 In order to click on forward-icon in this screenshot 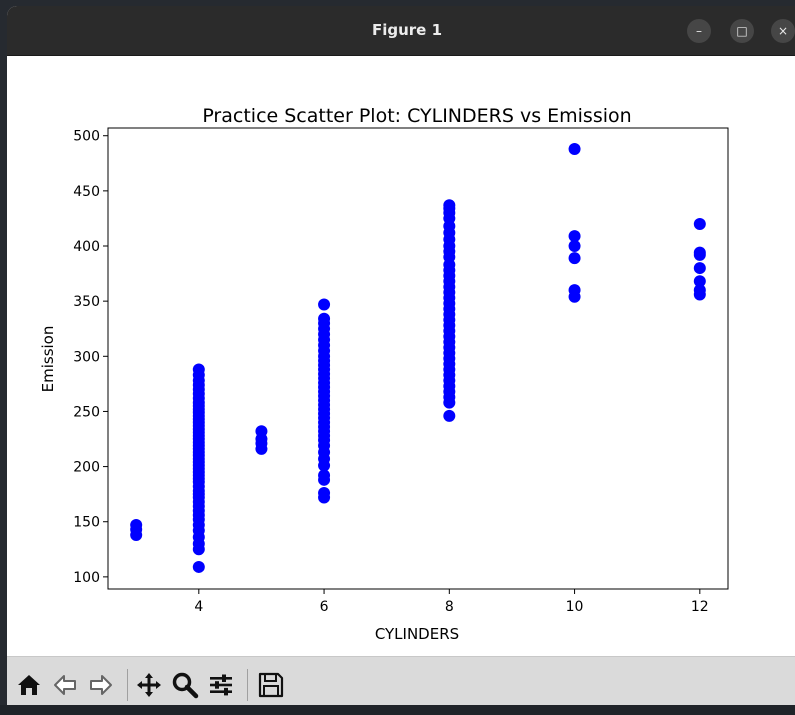, I will do `click(101, 685)`.